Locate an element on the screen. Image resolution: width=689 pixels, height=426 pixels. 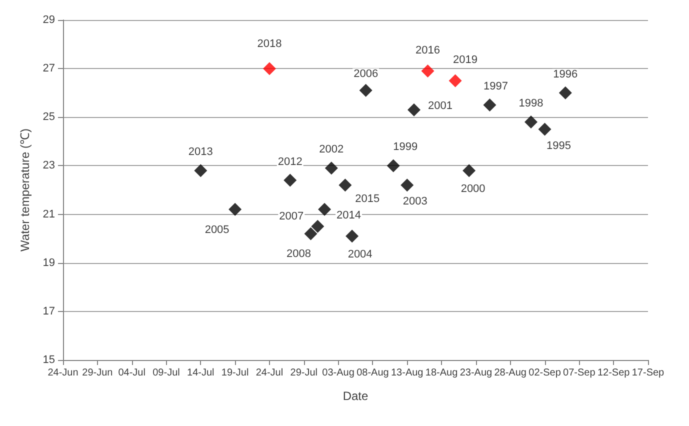
y-tick-label: 27 is located at coordinates (48, 68).